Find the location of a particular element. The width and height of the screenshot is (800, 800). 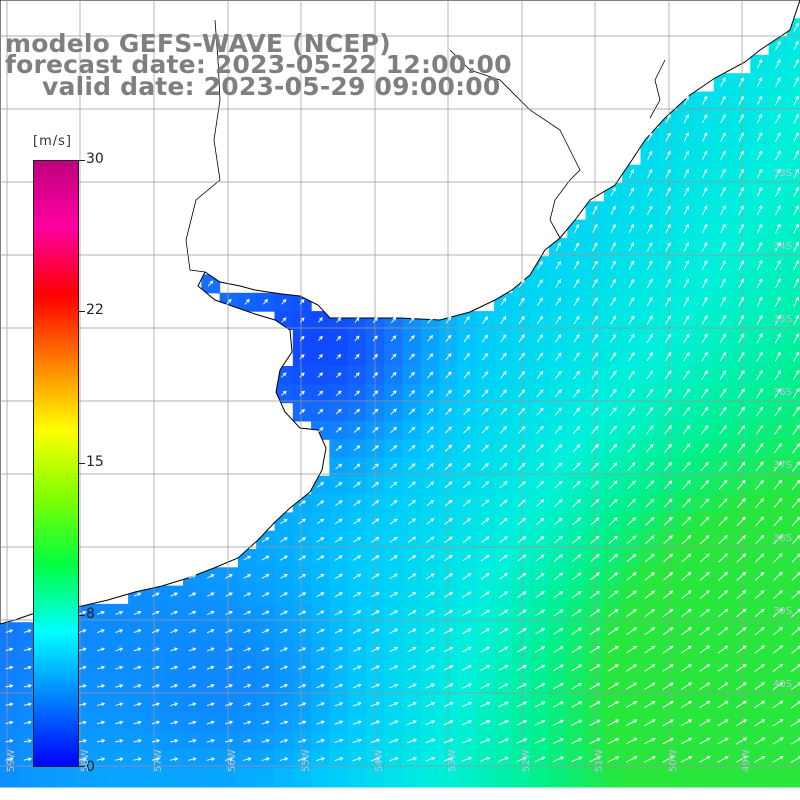

border-line is located at coordinates (203, 146).